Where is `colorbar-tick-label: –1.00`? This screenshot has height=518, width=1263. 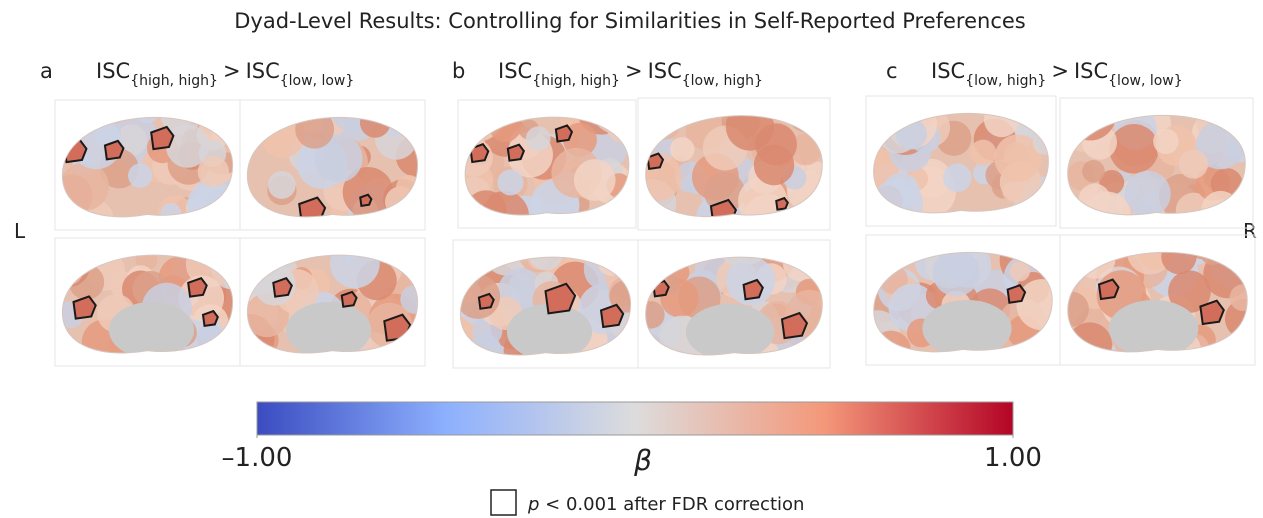 colorbar-tick-label: –1.00 is located at coordinates (257, 458).